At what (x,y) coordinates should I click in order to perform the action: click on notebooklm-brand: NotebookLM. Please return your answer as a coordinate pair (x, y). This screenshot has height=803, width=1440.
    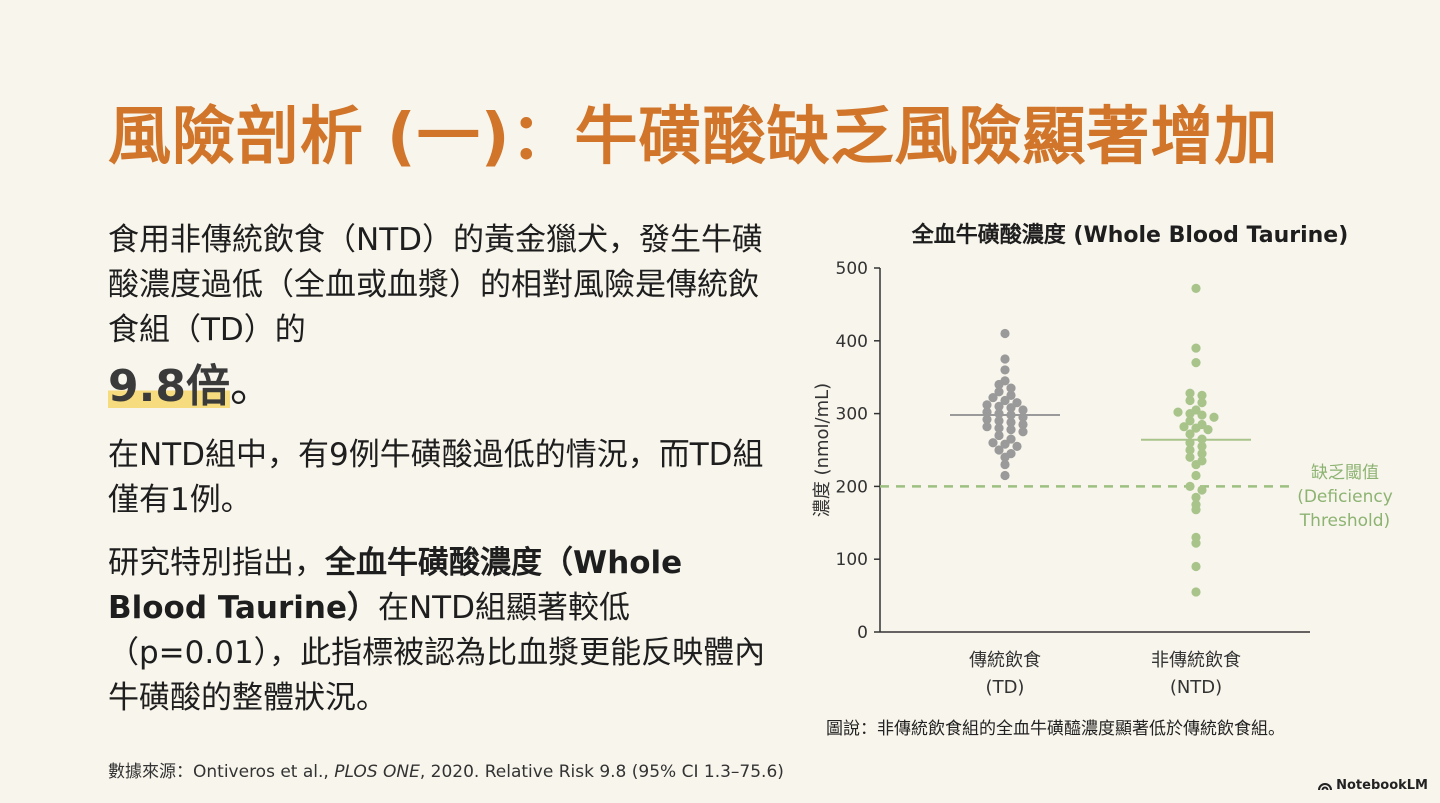
    Looking at the image, I should click on (1373, 785).